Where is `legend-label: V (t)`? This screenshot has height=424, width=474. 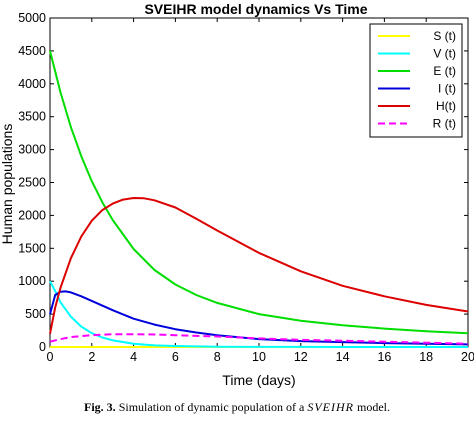
legend-label: V (t) is located at coordinates (444, 54).